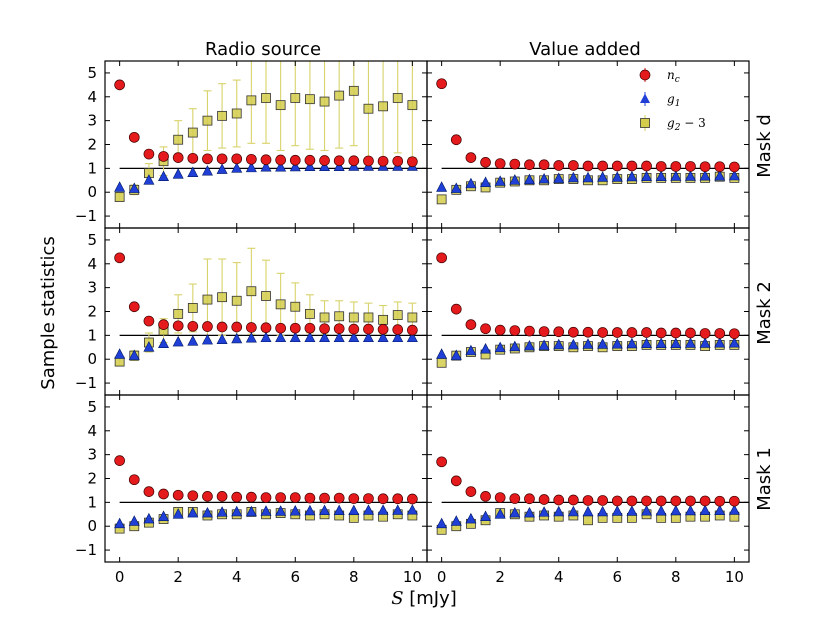 This screenshot has width=830, height=623. I want to click on y-tick-label: 2, so click(92, 145).